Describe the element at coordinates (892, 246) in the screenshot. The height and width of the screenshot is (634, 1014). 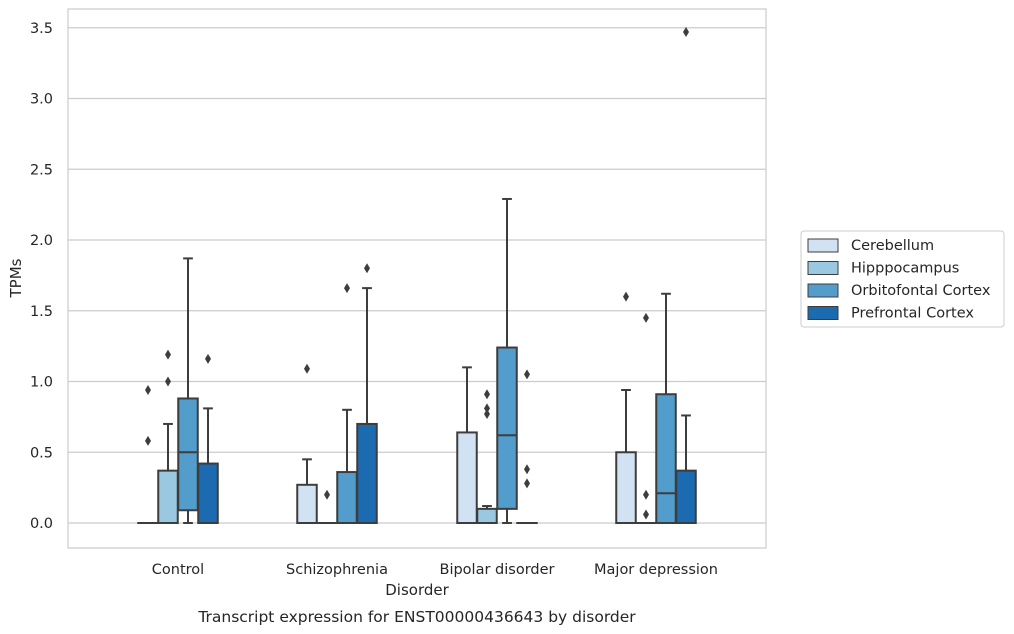
I see `legend-label: Cerebellum` at that location.